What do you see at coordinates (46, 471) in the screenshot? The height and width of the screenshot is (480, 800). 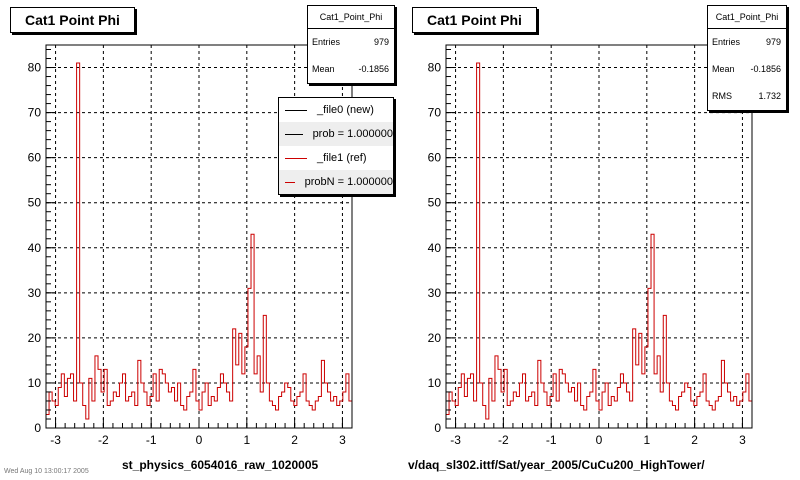 I see `footer-timestamp: Wed Aug 10 13:00:17 2005` at bounding box center [46, 471].